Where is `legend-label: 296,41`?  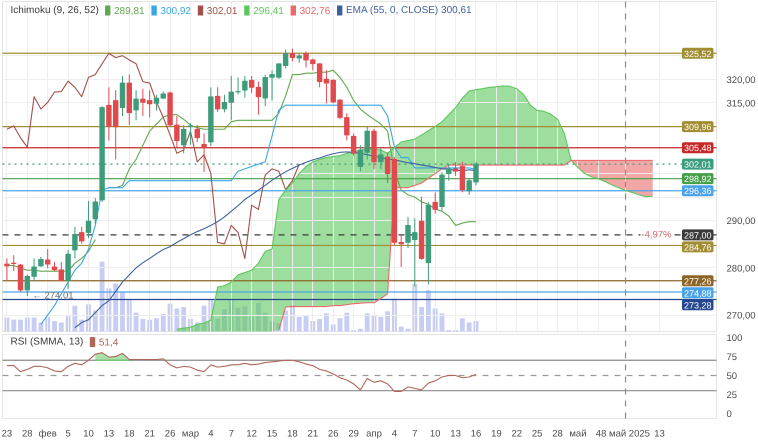
legend-label: 296,41 is located at coordinates (268, 11).